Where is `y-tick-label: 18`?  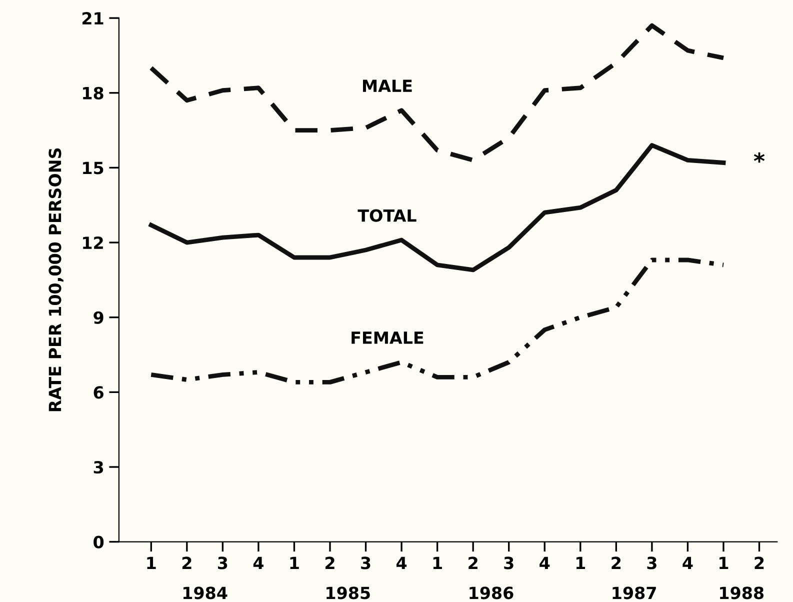 y-tick-label: 18 is located at coordinates (93, 93).